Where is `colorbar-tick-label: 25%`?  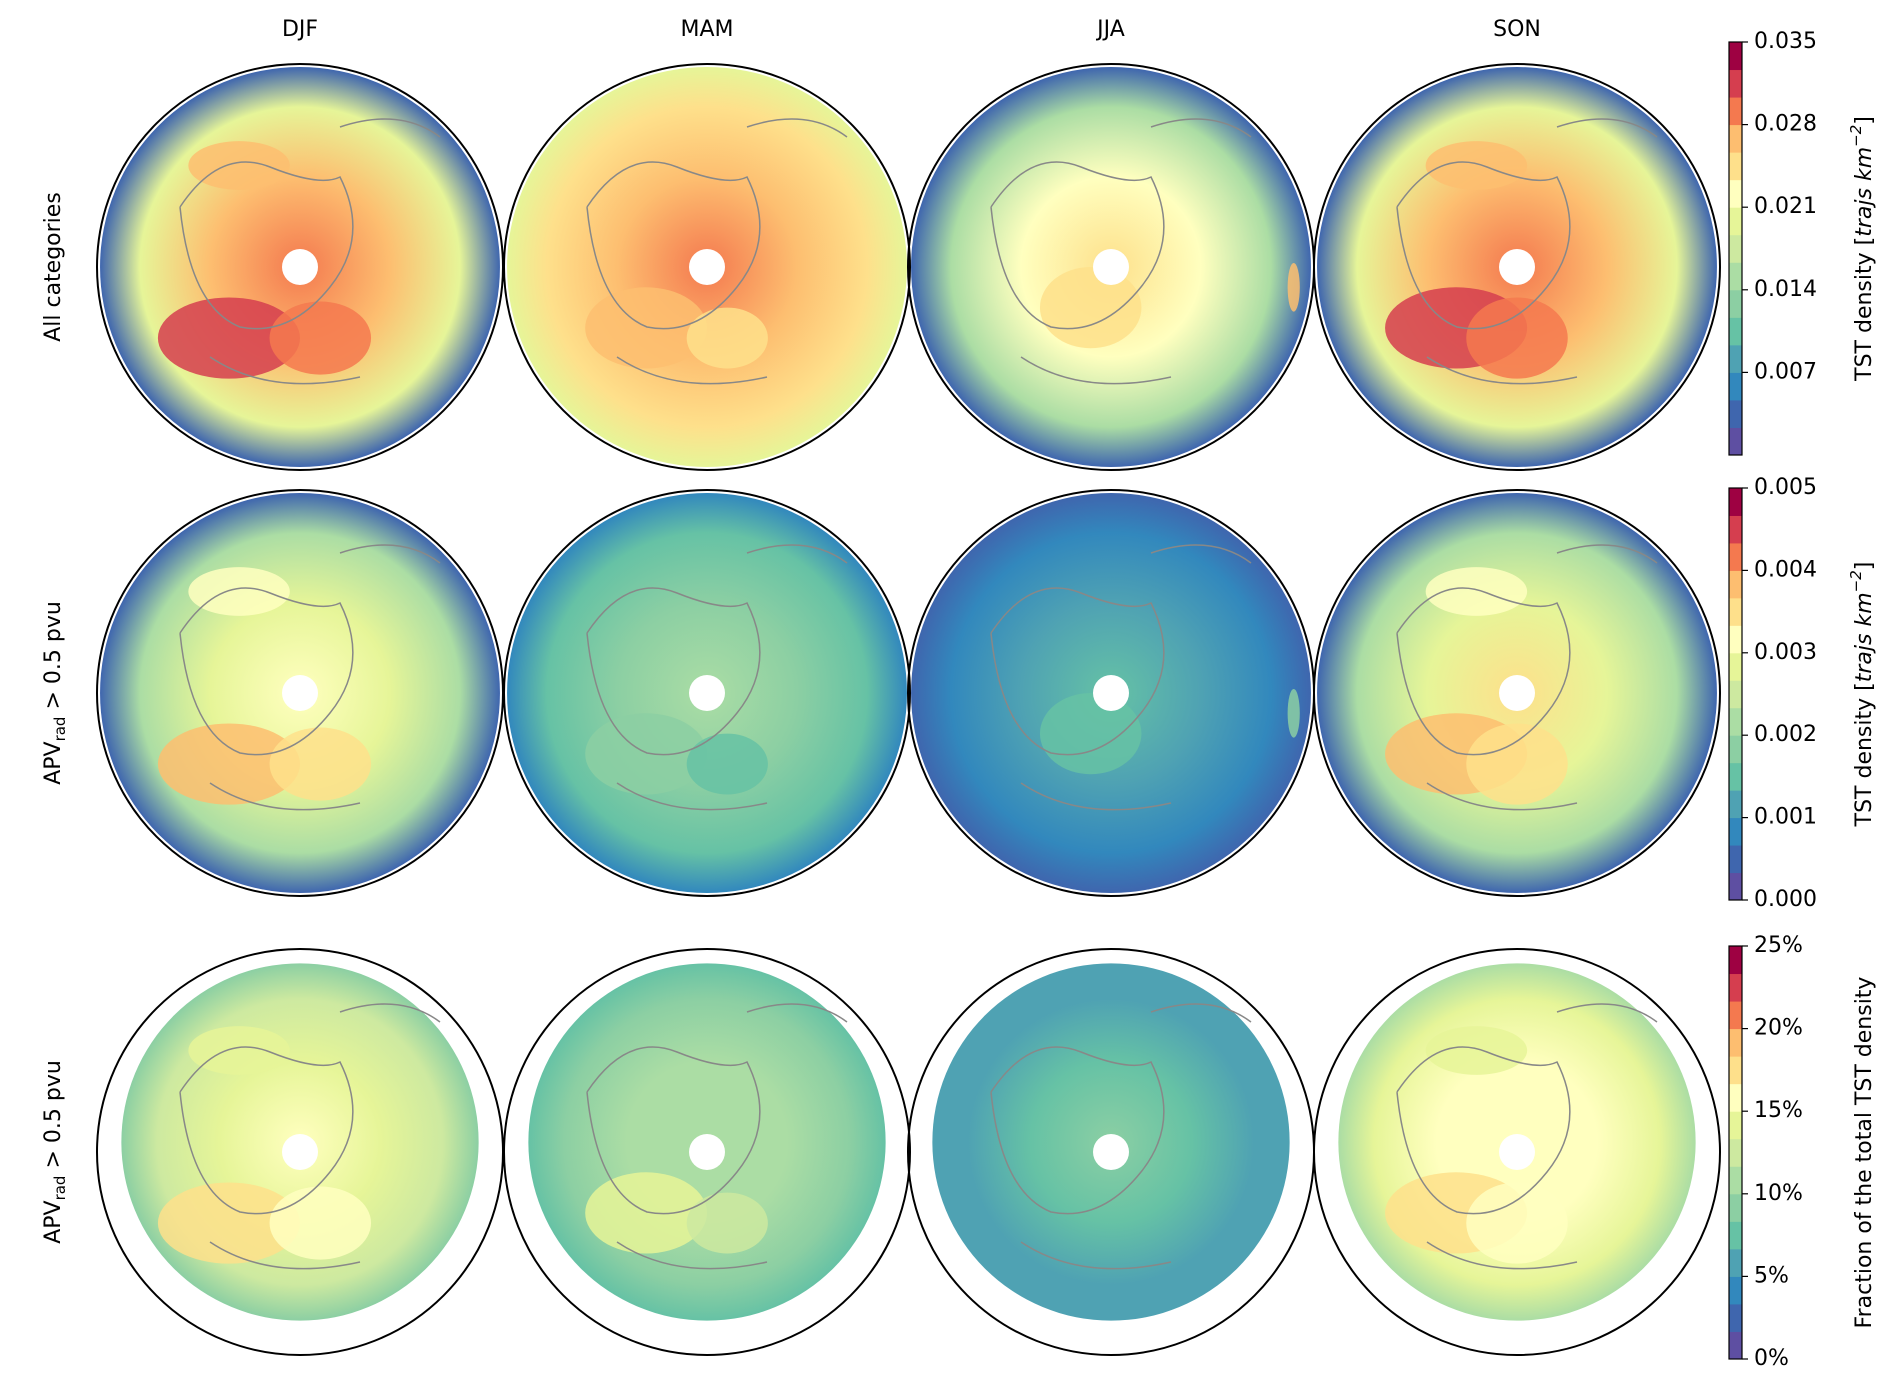 colorbar-tick-label: 25% is located at coordinates (1778, 945).